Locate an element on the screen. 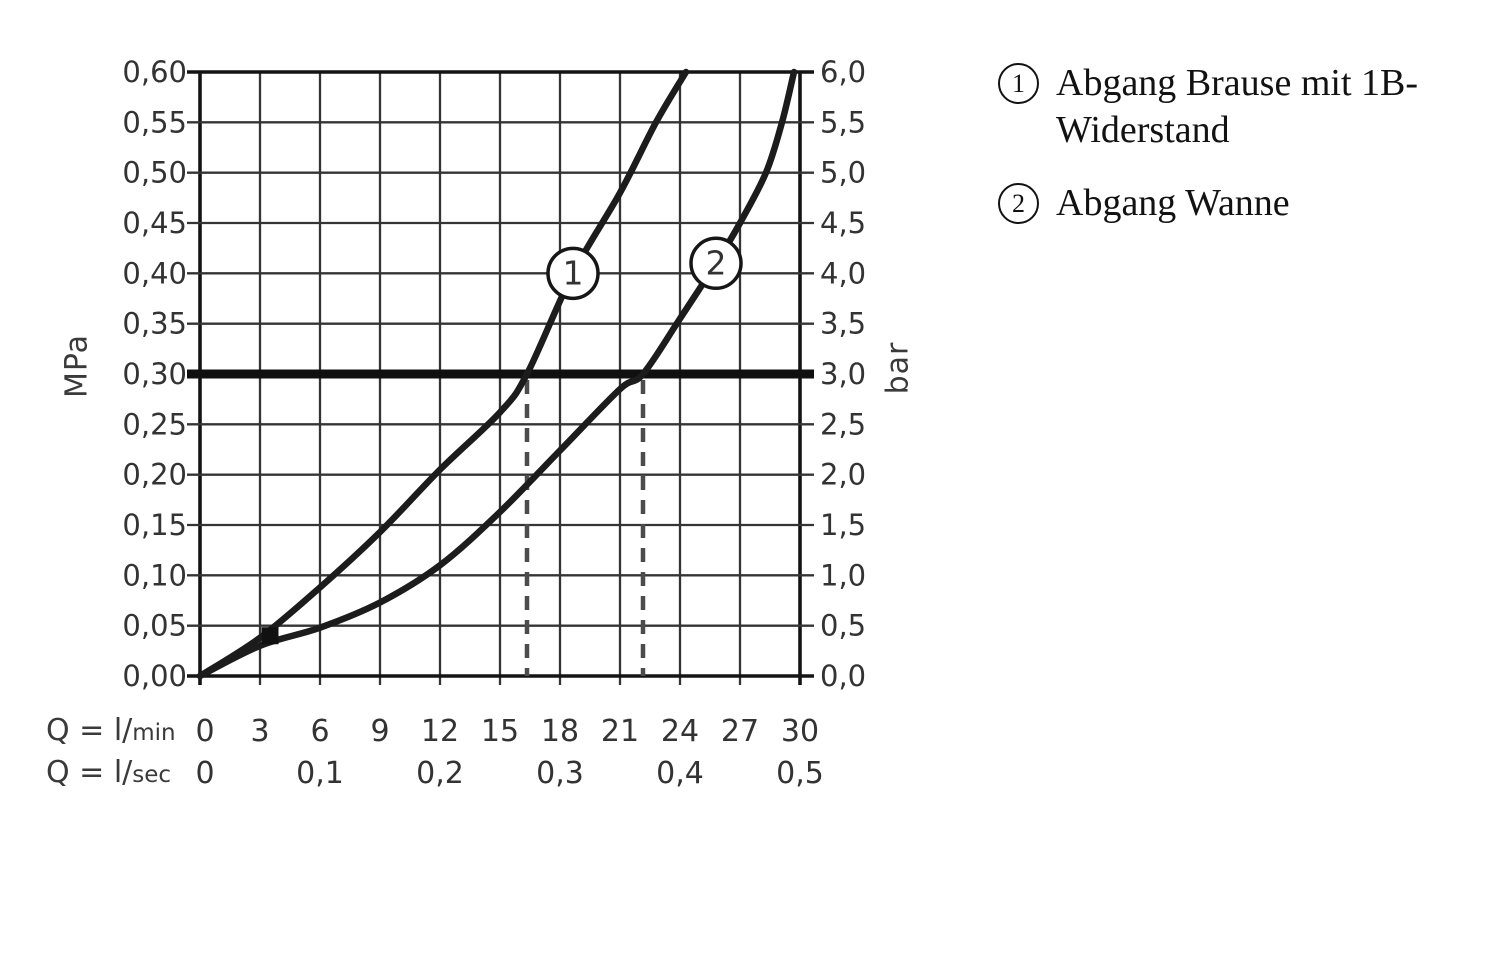  y-tick-bar: 4,5 is located at coordinates (843, 223).